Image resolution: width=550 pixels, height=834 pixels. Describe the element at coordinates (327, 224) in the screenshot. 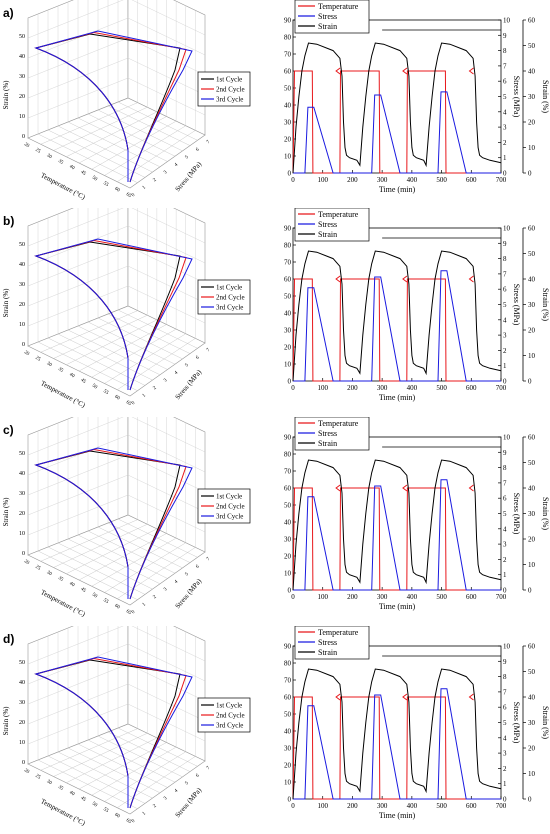

I see `legend-label: Stress` at that location.